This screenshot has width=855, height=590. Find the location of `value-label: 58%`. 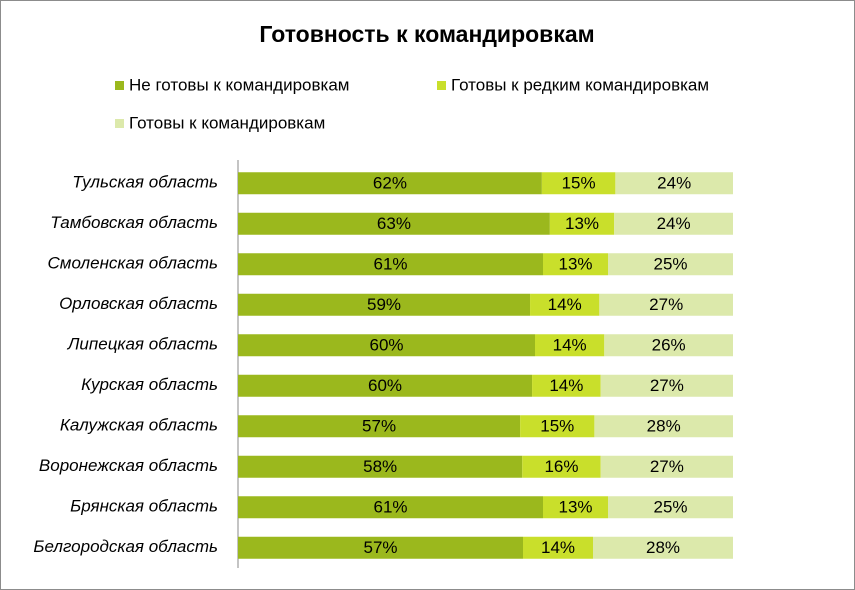

value-label: 58% is located at coordinates (380, 466).